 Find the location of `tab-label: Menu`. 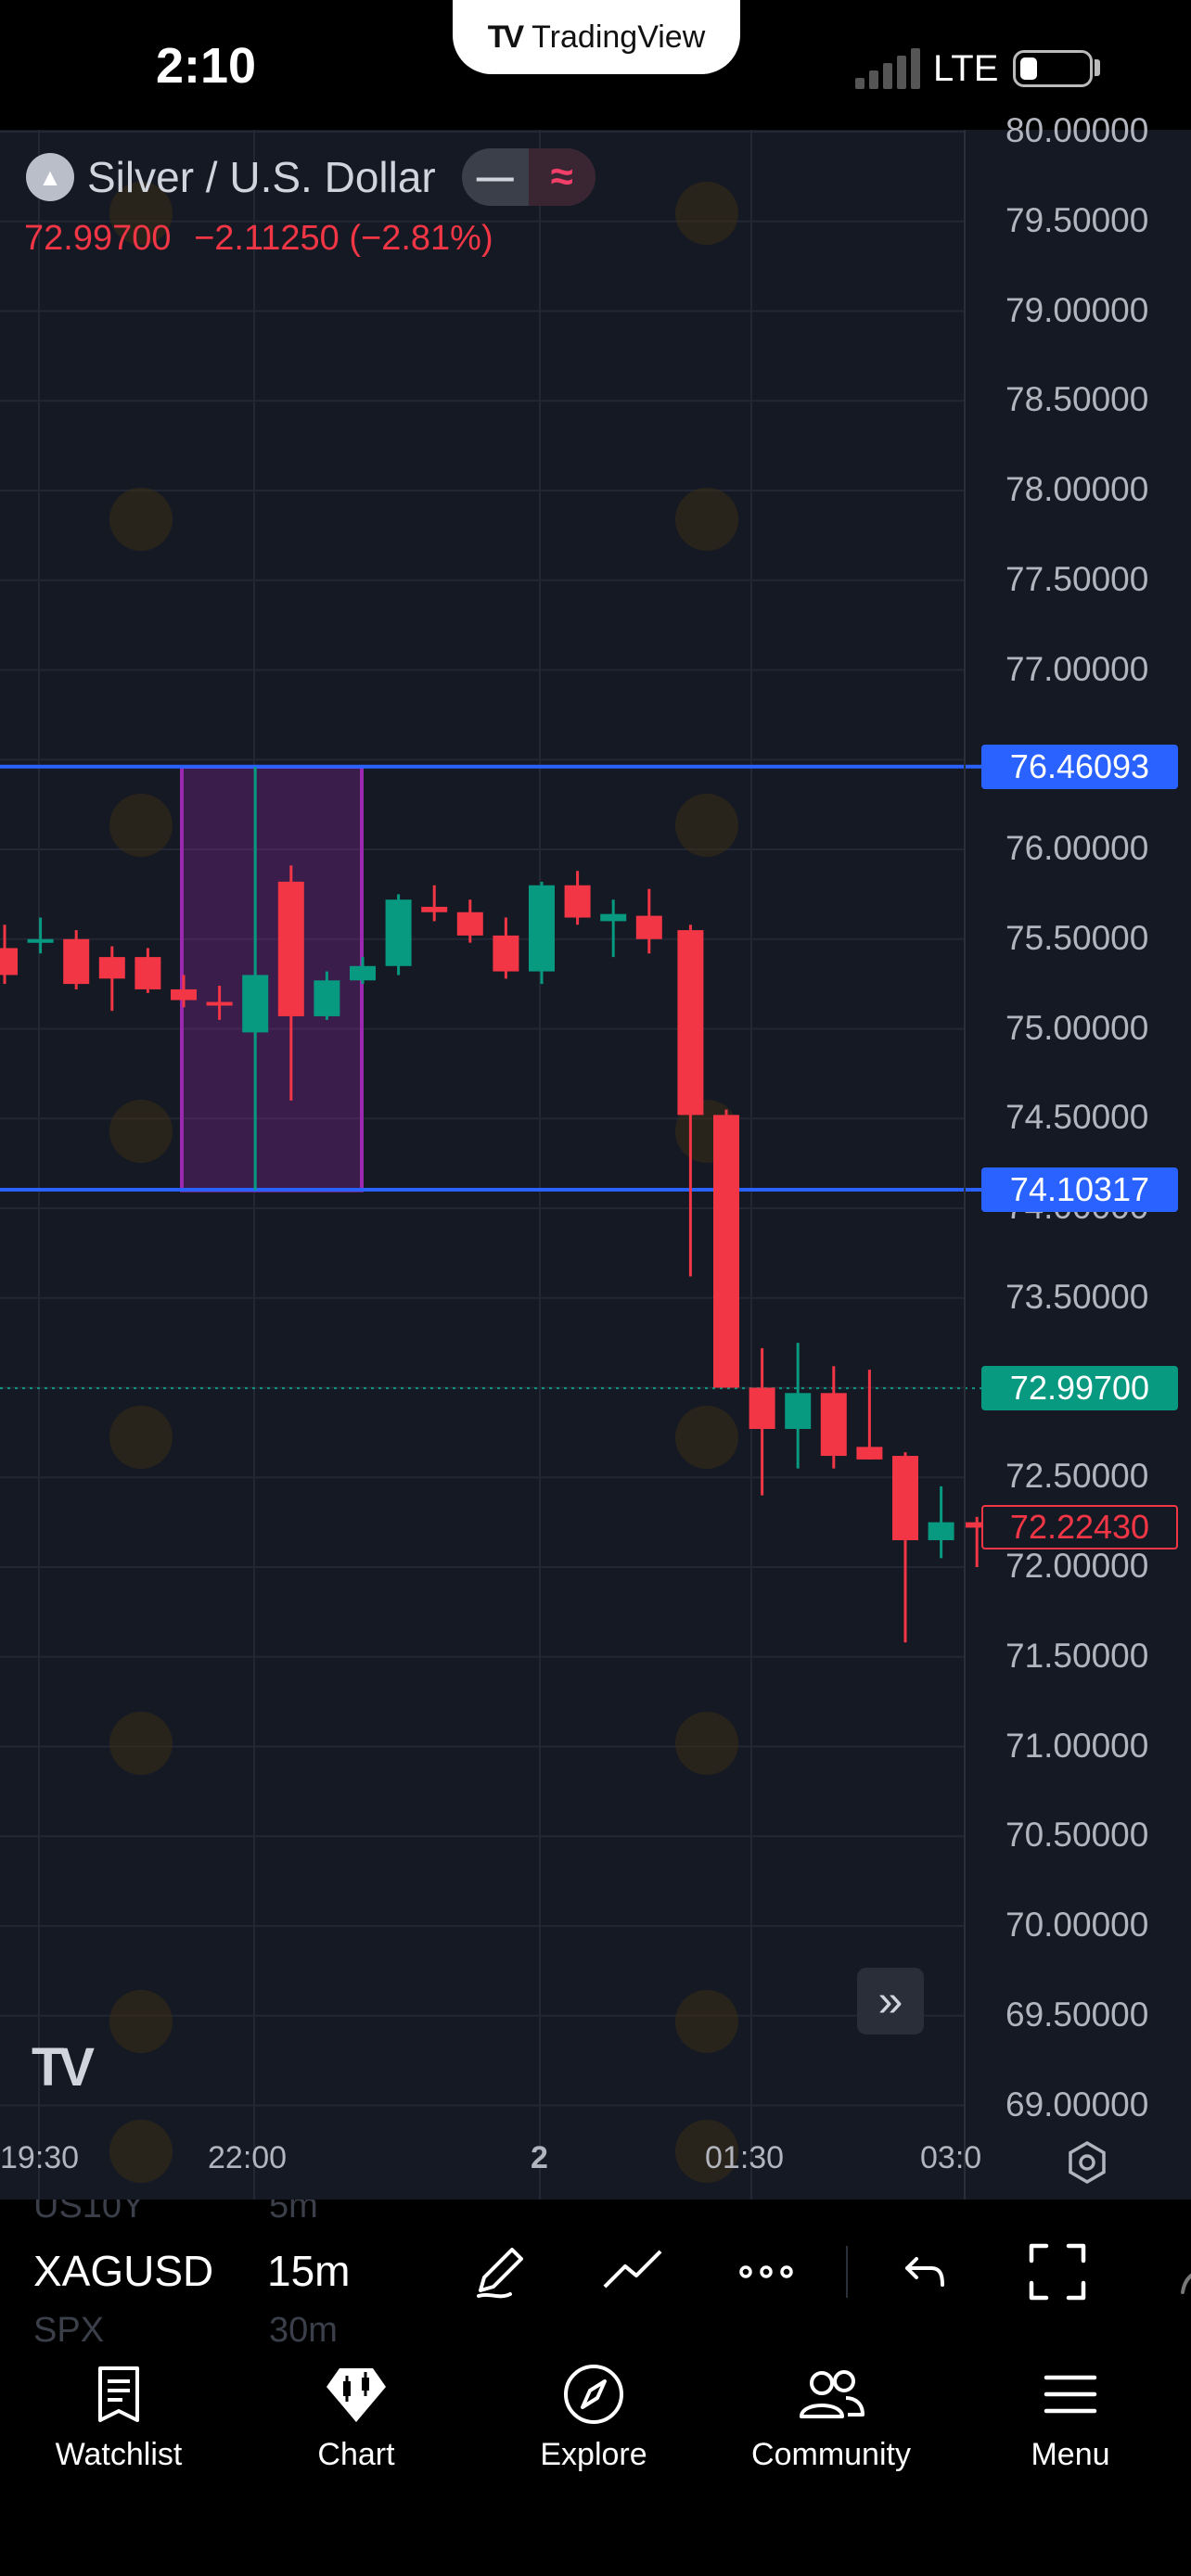

tab-label: Menu is located at coordinates (1070, 2454).